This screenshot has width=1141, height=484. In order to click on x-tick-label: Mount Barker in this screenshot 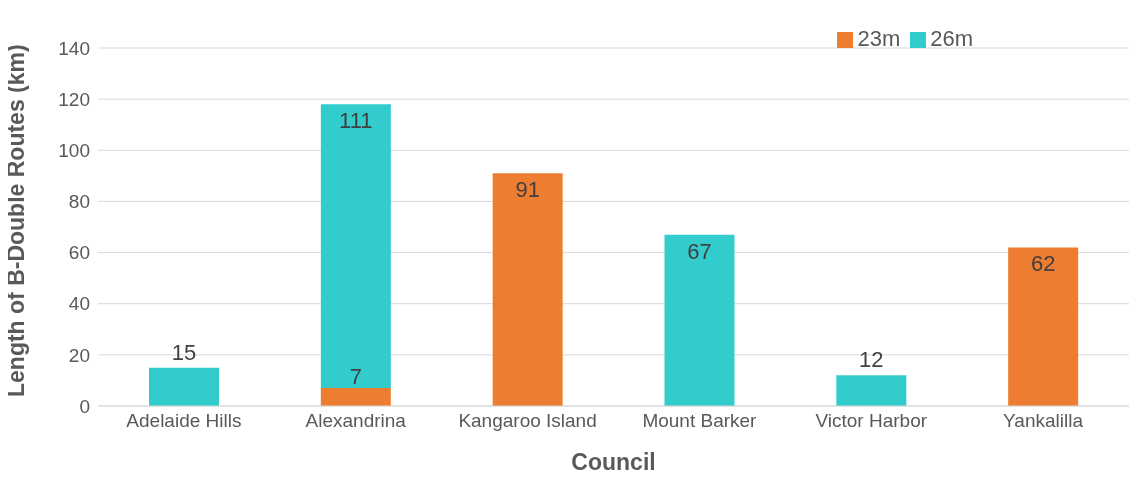, I will do `click(700, 421)`.